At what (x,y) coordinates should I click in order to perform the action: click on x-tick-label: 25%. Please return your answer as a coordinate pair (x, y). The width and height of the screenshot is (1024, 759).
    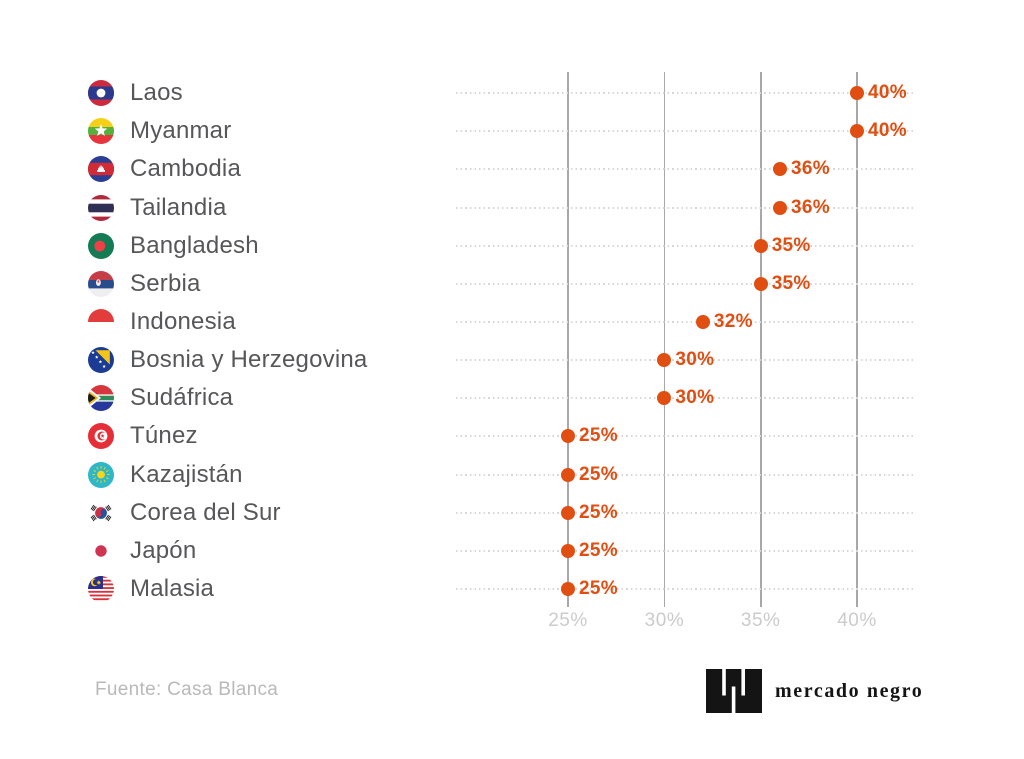
    Looking at the image, I should click on (568, 620).